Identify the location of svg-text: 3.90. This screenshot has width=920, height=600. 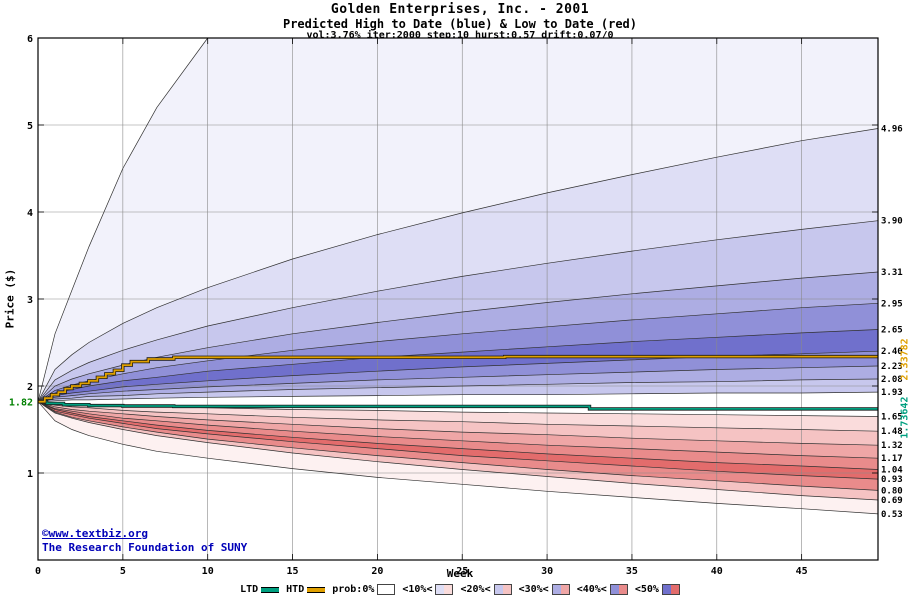
(892, 222).